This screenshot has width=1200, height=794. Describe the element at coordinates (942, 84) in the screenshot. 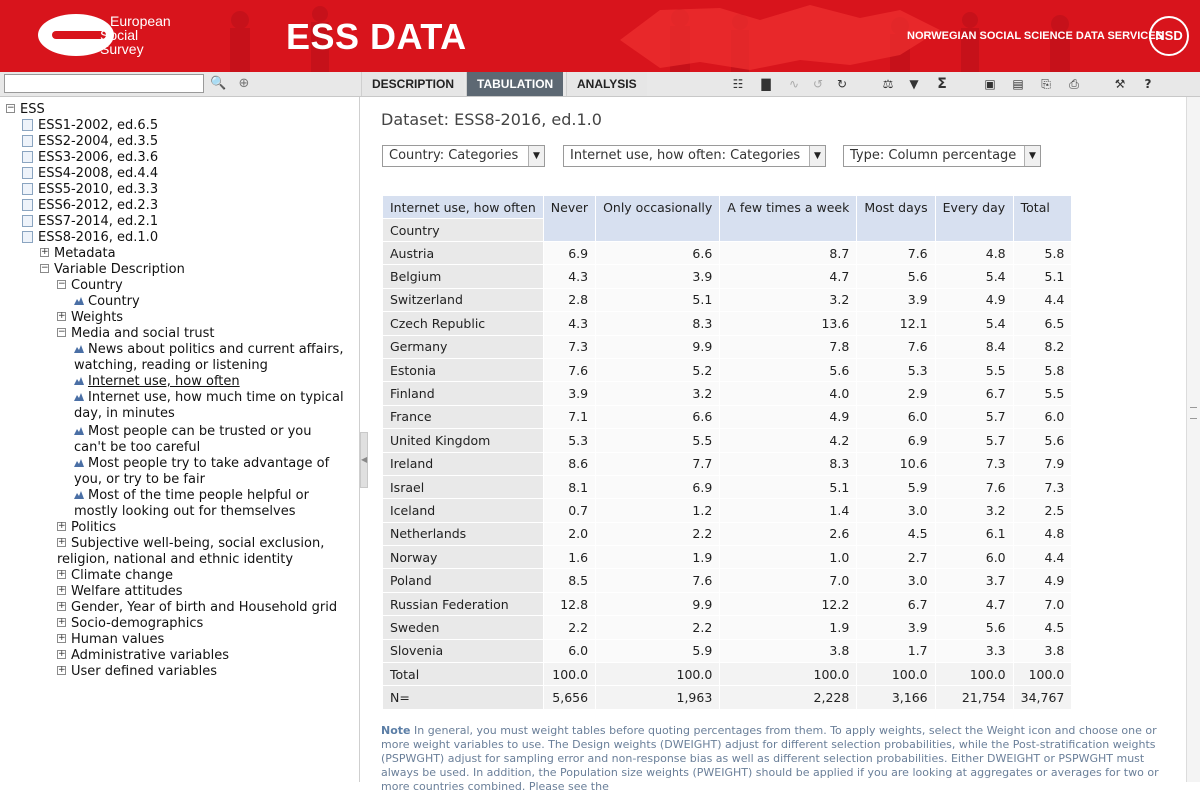

I see `sum-icon: Σ` at that location.